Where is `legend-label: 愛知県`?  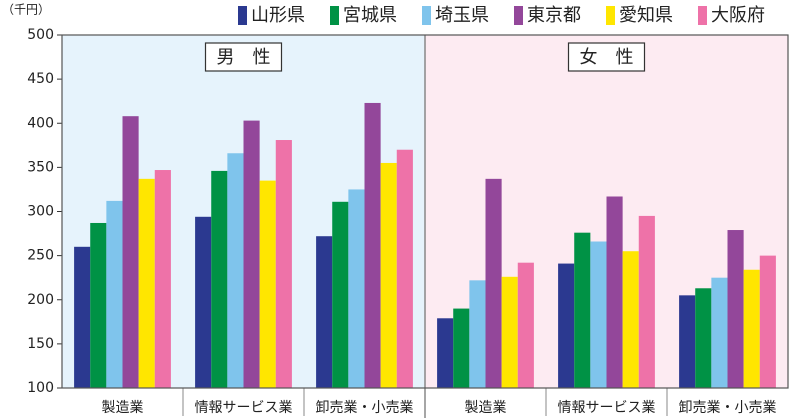
legend-label: 愛知県 is located at coordinates (646, 15).